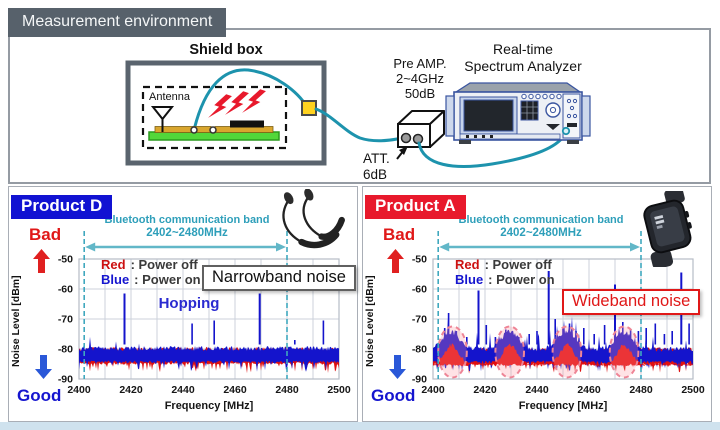 The image size is (720, 430). I want to click on feedthrough-connector, so click(309, 108).